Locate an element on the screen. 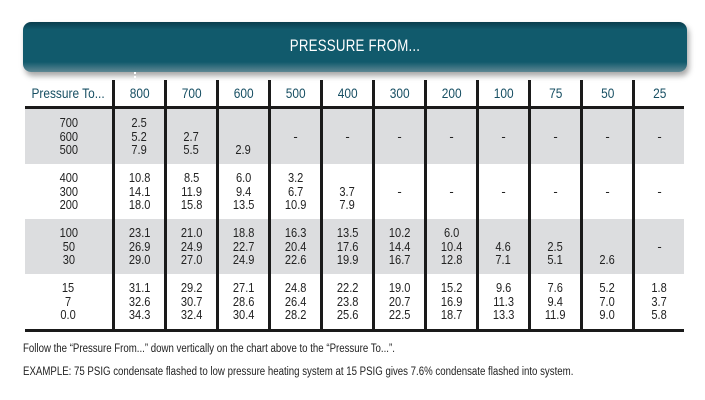 The image size is (705, 400). cell-value: 20.7 is located at coordinates (399, 301).